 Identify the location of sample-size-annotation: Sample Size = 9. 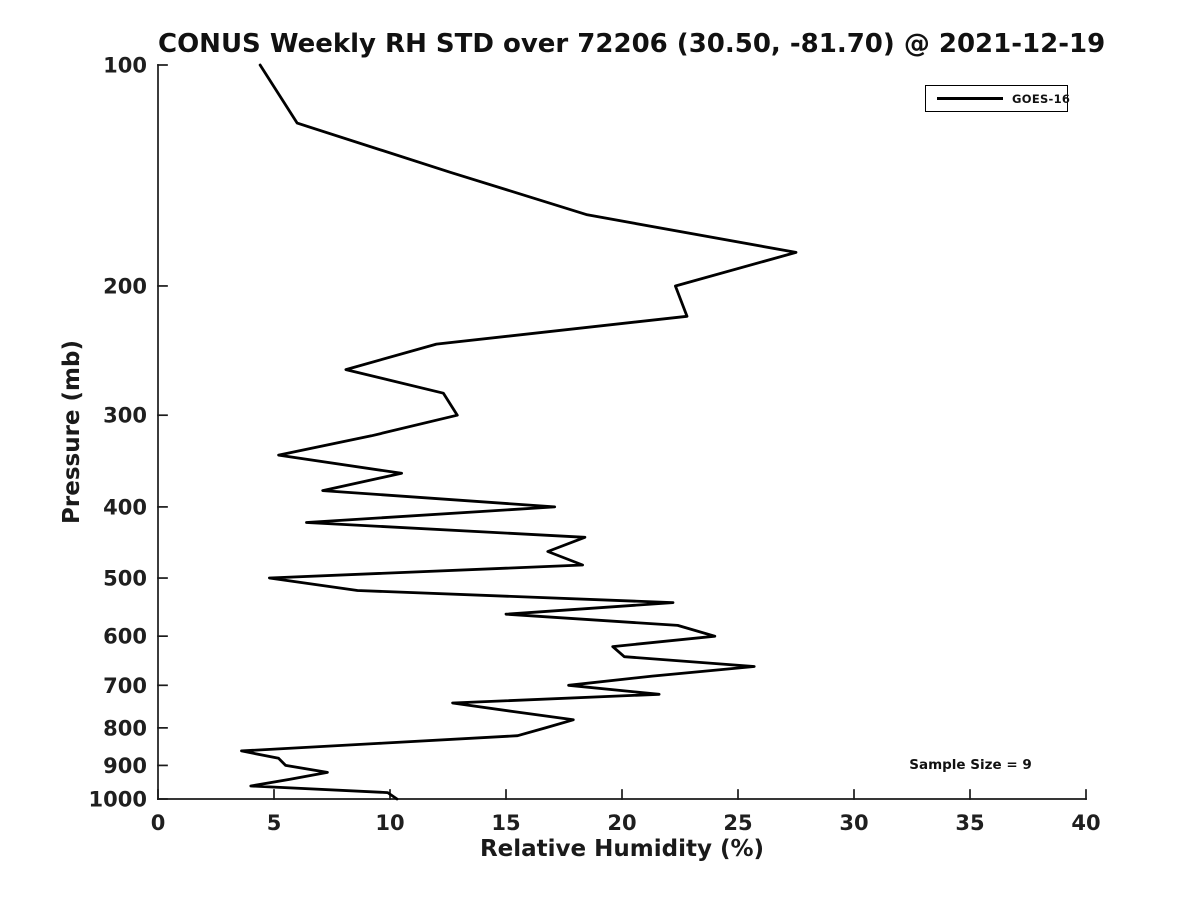
(970, 765).